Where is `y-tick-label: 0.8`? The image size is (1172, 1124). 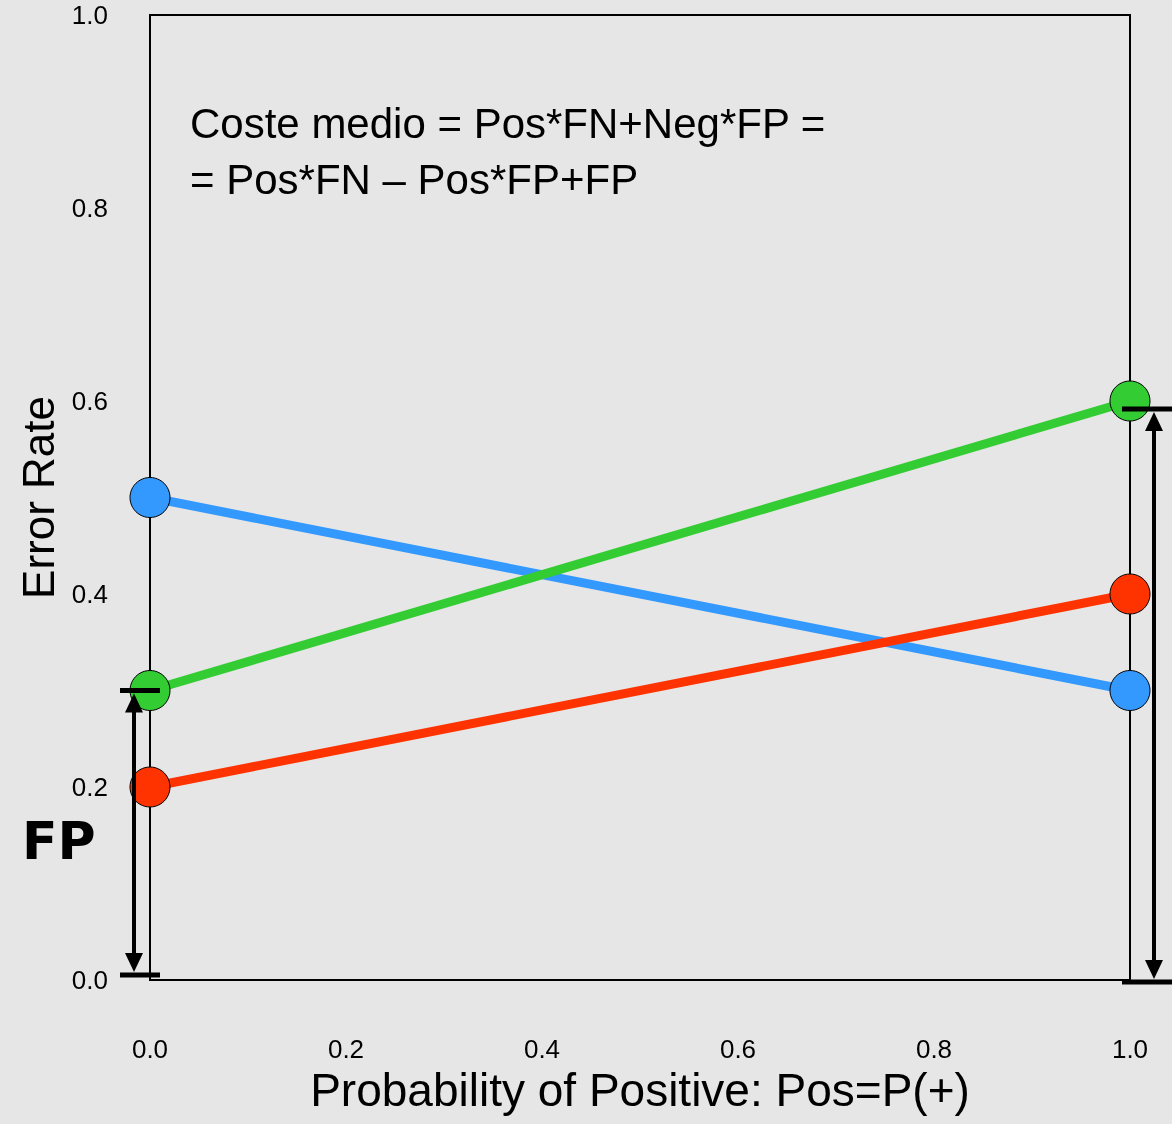 y-tick-label: 0.8 is located at coordinates (89, 208).